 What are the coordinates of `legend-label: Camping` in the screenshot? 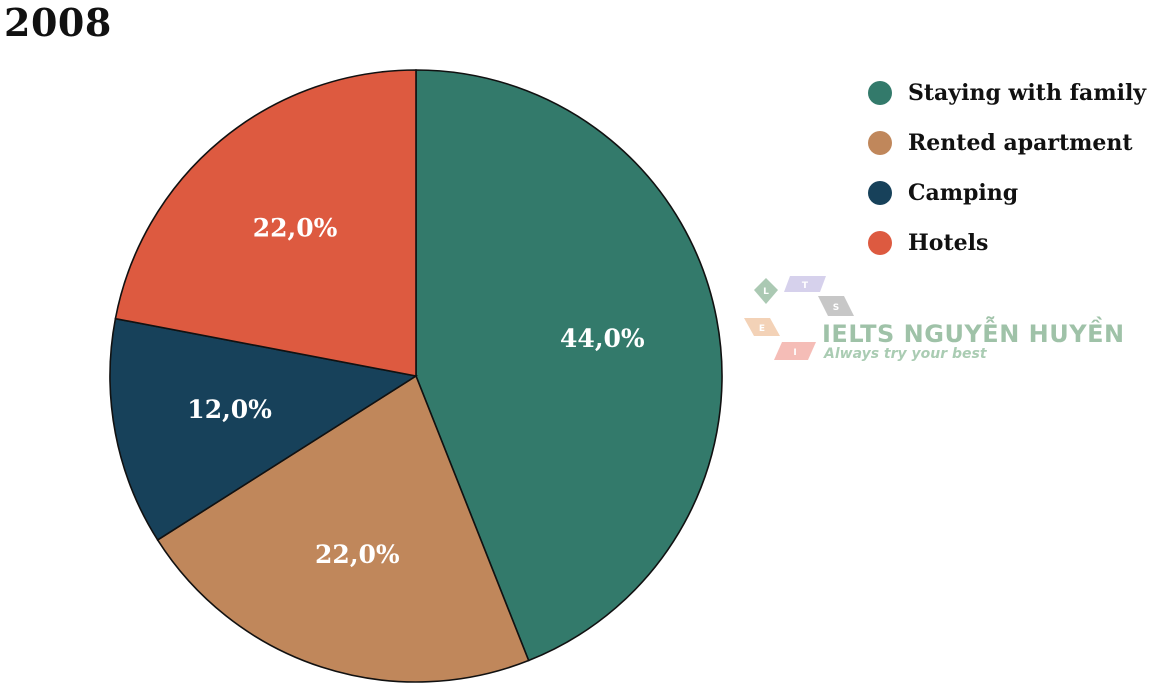 It's located at (963, 193).